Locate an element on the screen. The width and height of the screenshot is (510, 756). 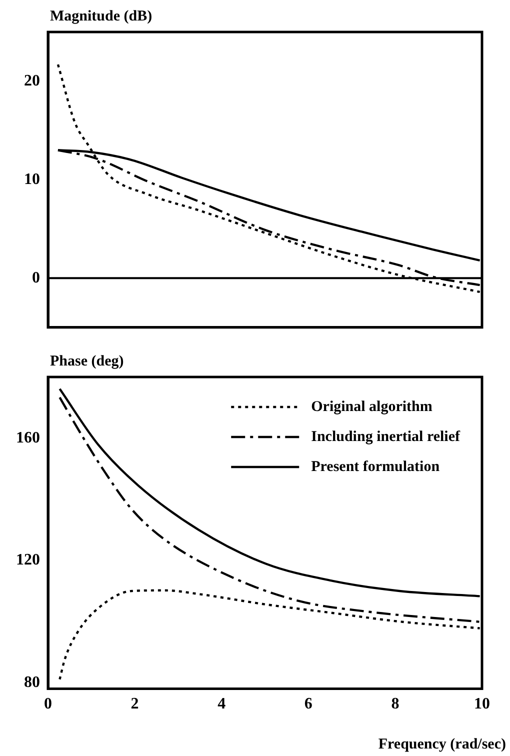
y-tick-label: 10 is located at coordinates (32, 179).